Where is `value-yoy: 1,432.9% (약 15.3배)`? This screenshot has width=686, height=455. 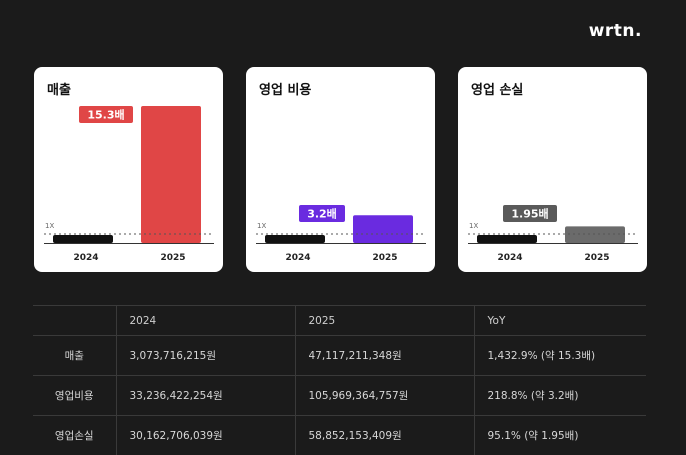 value-yoy: 1,432.9% (약 15.3배) is located at coordinates (560, 356).